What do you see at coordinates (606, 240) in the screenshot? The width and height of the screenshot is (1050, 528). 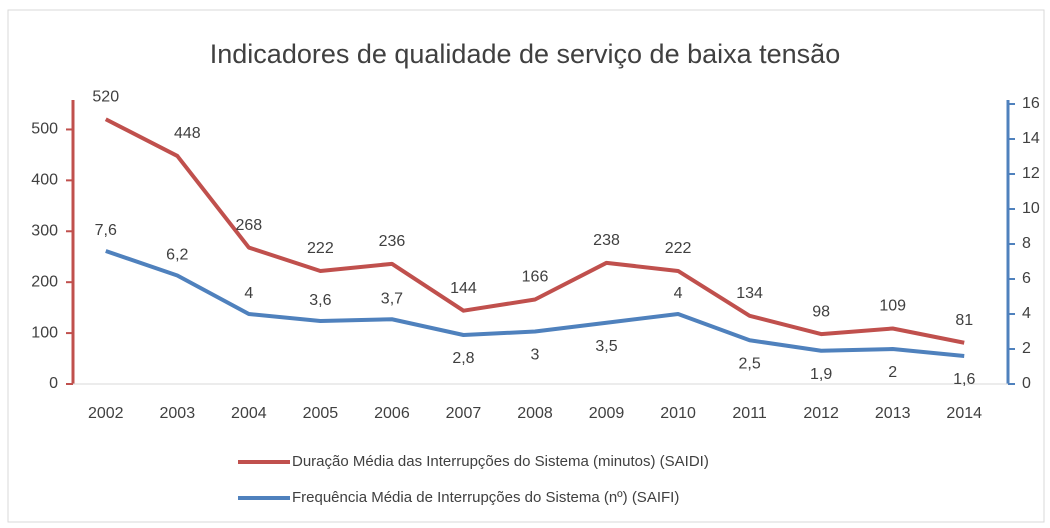 I see `data-label: 238` at bounding box center [606, 240].